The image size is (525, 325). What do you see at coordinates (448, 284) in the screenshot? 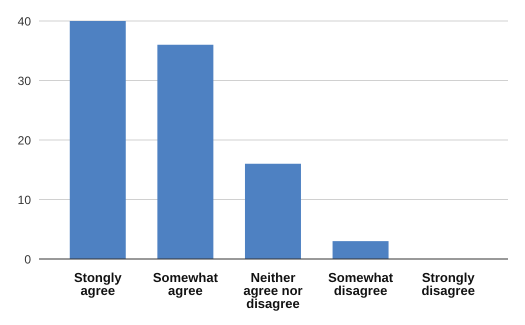
I see `x-tick-label: Strongly disagree` at bounding box center [448, 284].